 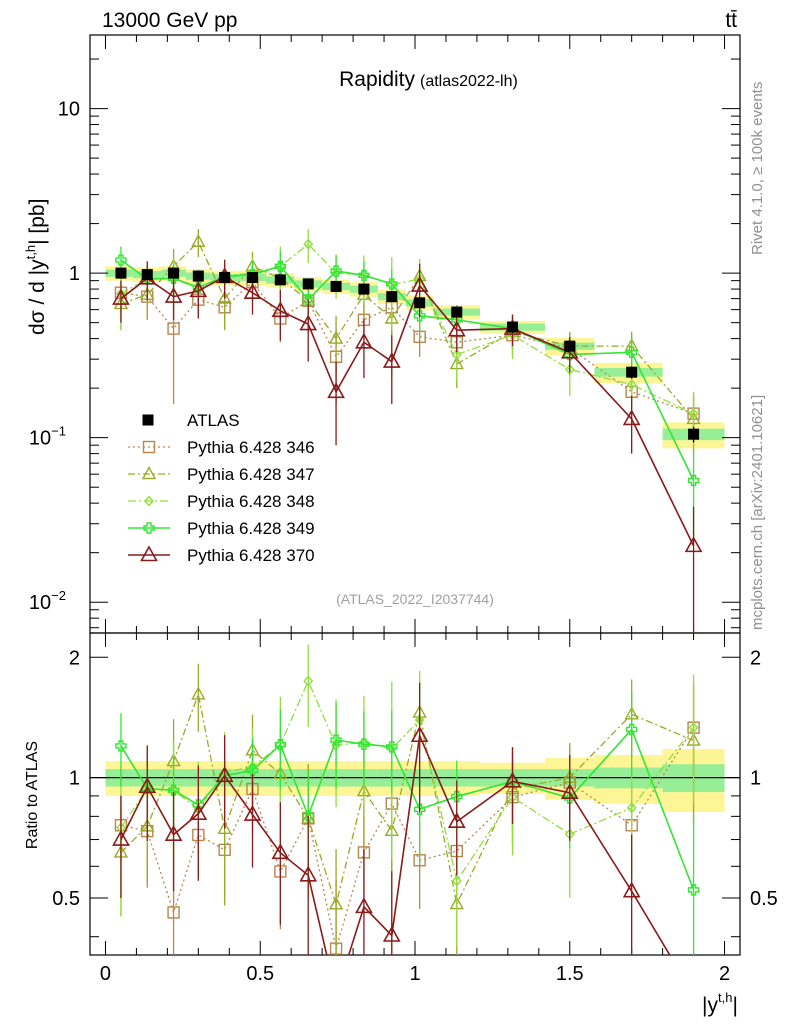 What do you see at coordinates (757, 512) in the screenshot?
I see `mcplots-label: mcplots.cern.ch [arXiv:2401.10621]` at bounding box center [757, 512].